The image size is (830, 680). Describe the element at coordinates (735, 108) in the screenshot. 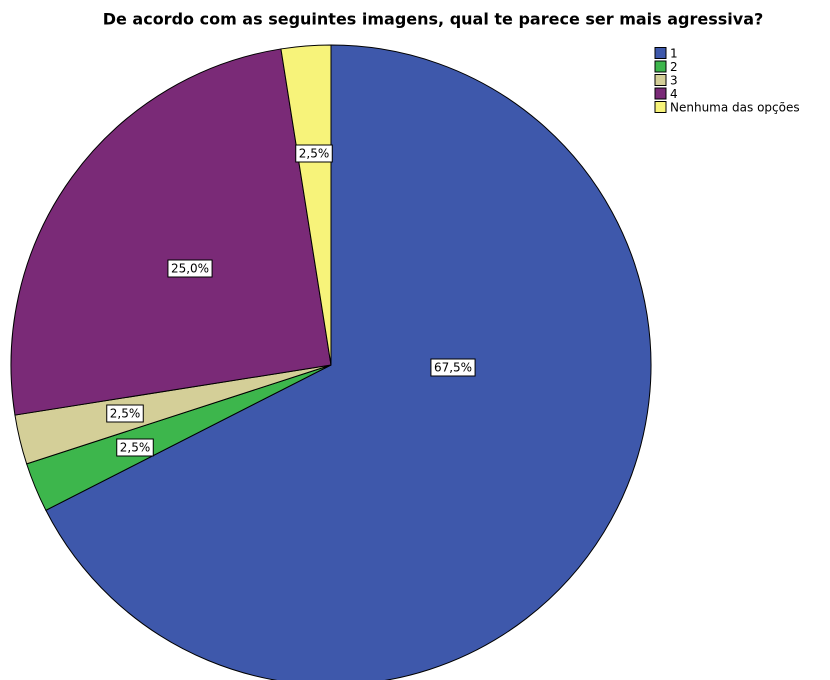

I see `legend-label: Nenhuma das opções` at that location.